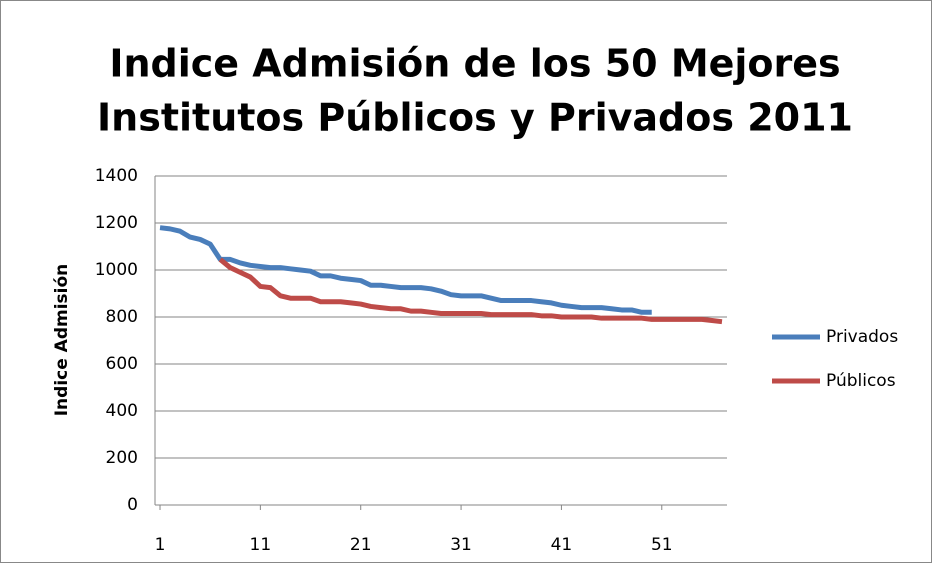 The width and height of the screenshot is (932, 563). Describe the element at coordinates (461, 545) in the screenshot. I see `x-tick-label: 31` at that location.